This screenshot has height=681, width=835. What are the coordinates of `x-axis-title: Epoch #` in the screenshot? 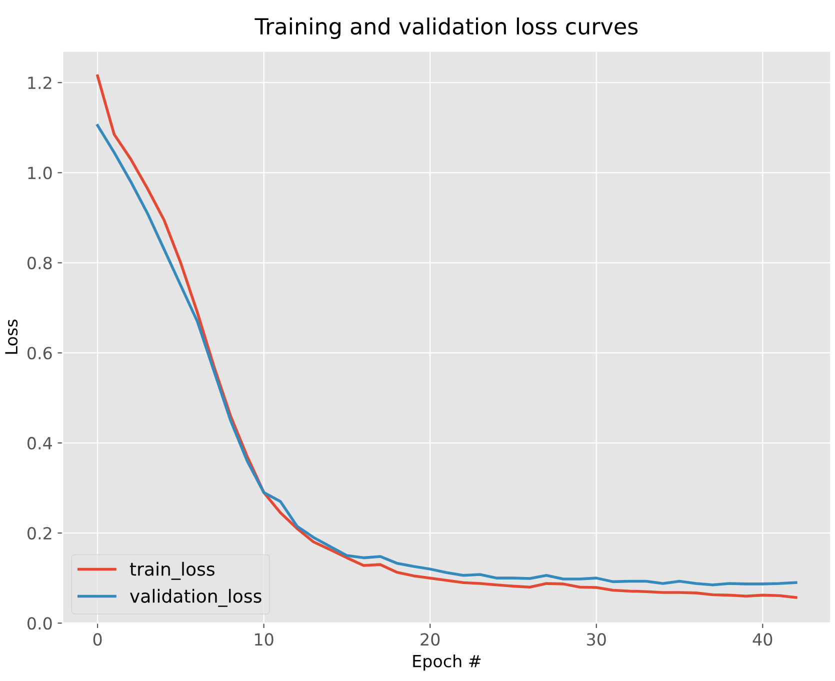 It's located at (447, 662).